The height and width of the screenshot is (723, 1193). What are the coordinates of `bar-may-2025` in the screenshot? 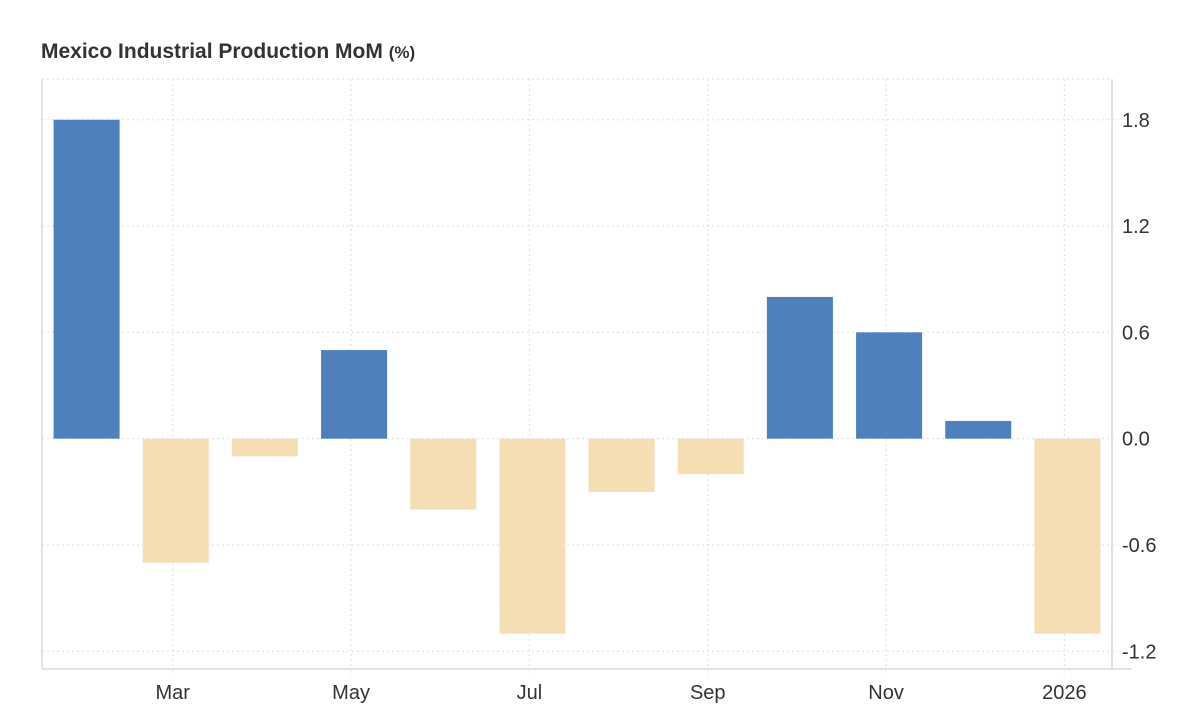 It's located at (354, 394).